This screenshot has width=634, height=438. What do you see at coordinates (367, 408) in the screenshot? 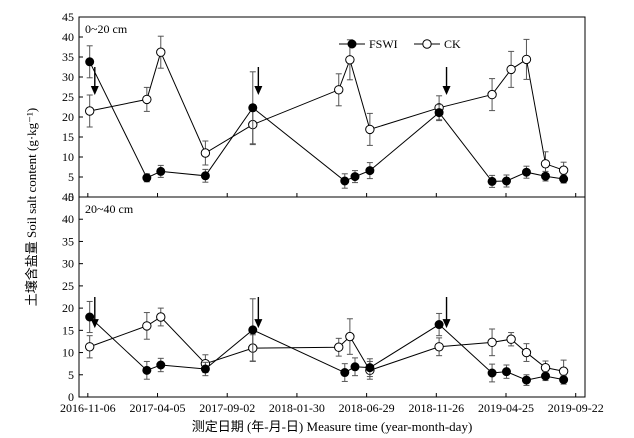
I see `x-tick-label: 2018-06-29` at bounding box center [367, 408].